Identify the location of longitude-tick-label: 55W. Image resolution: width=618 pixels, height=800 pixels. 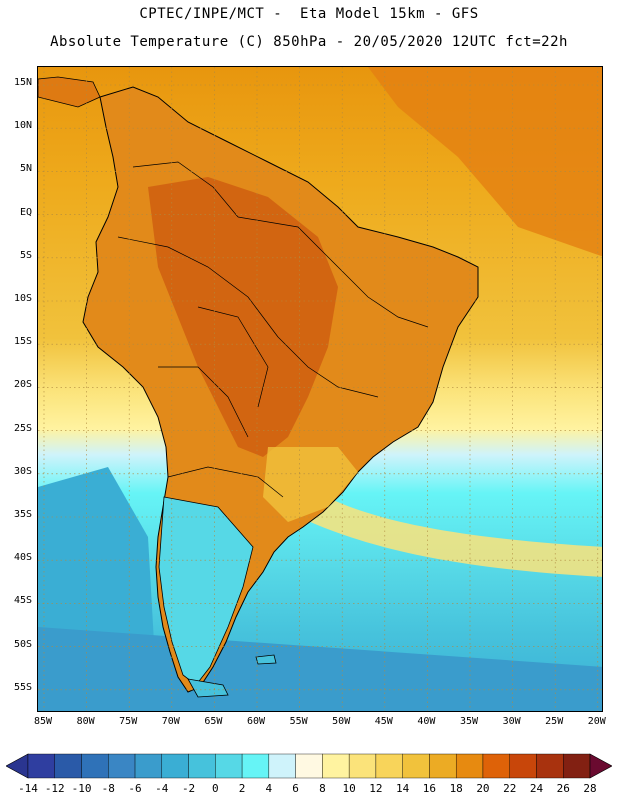
(298, 721).